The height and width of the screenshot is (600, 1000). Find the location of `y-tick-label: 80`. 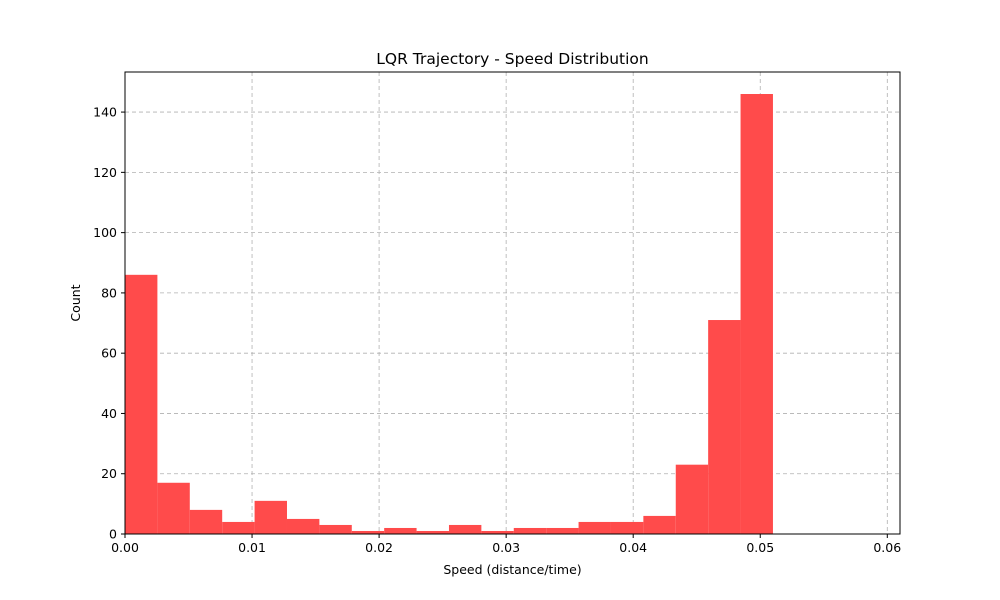

y-tick-label: 80 is located at coordinates (109, 292).